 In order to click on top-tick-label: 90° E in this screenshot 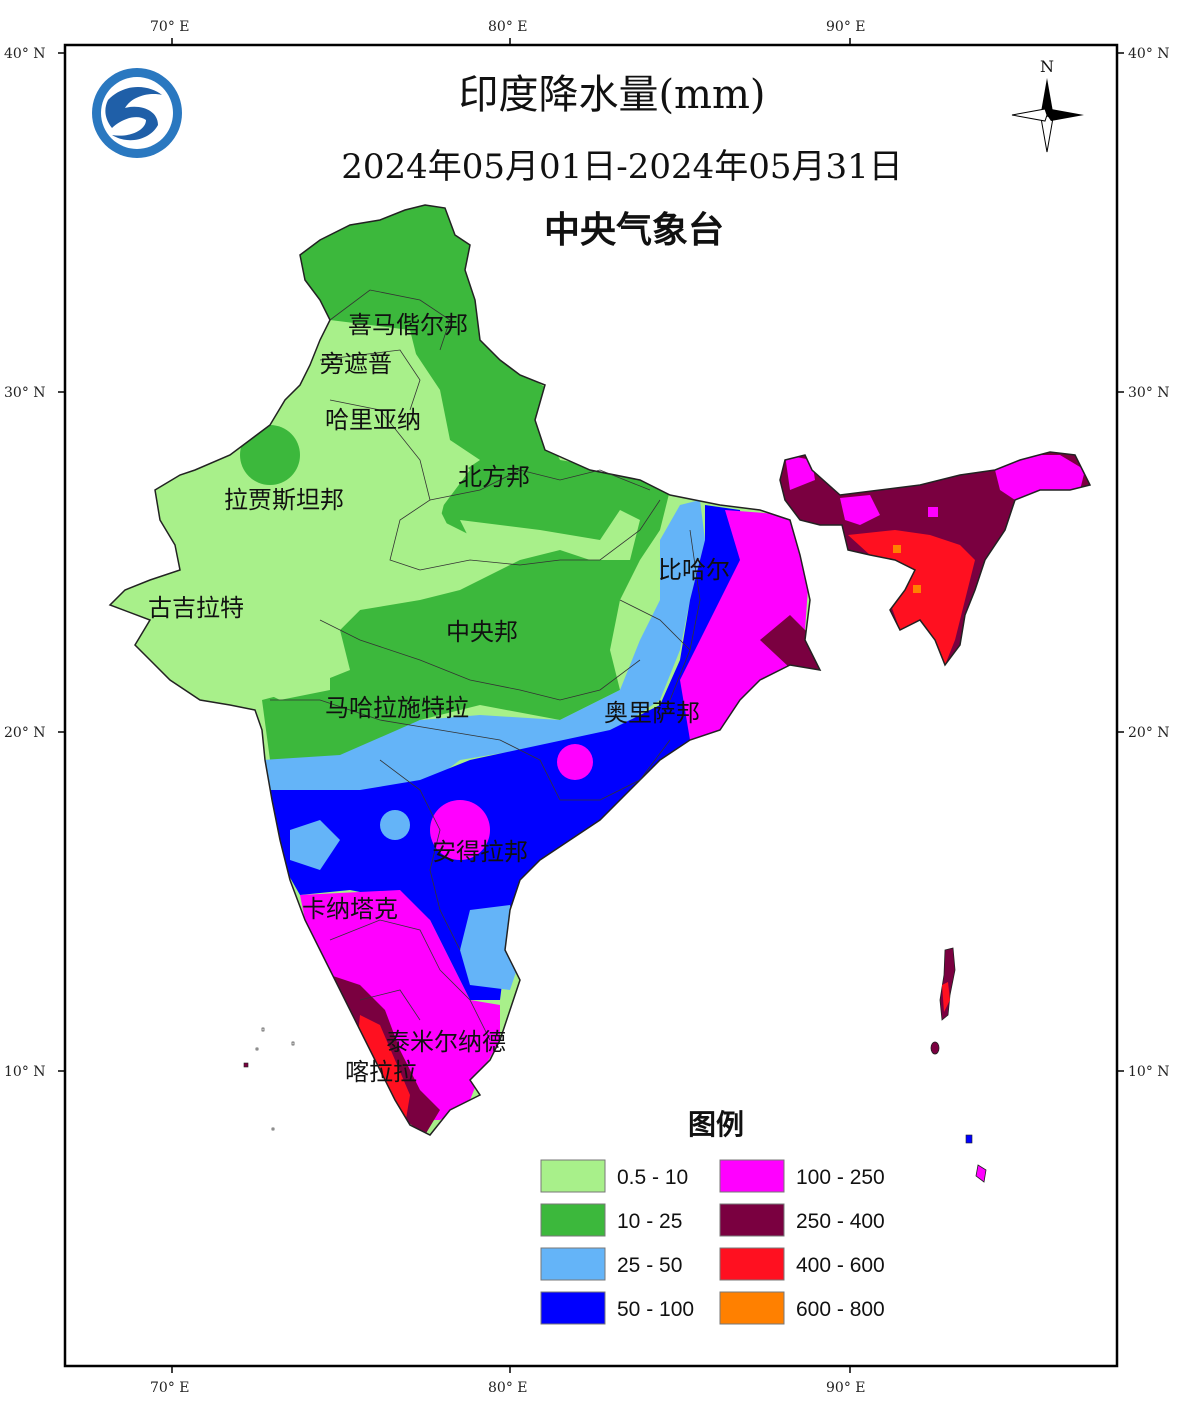, I will do `click(845, 27)`.